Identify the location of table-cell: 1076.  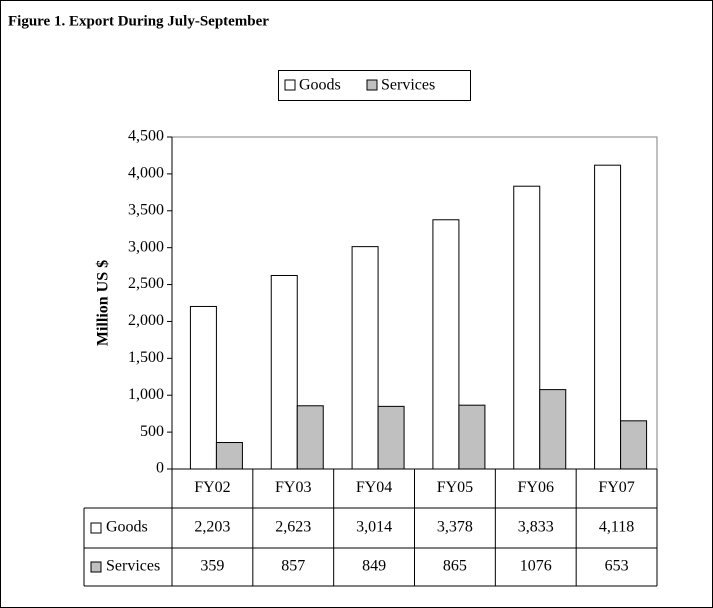
(536, 566).